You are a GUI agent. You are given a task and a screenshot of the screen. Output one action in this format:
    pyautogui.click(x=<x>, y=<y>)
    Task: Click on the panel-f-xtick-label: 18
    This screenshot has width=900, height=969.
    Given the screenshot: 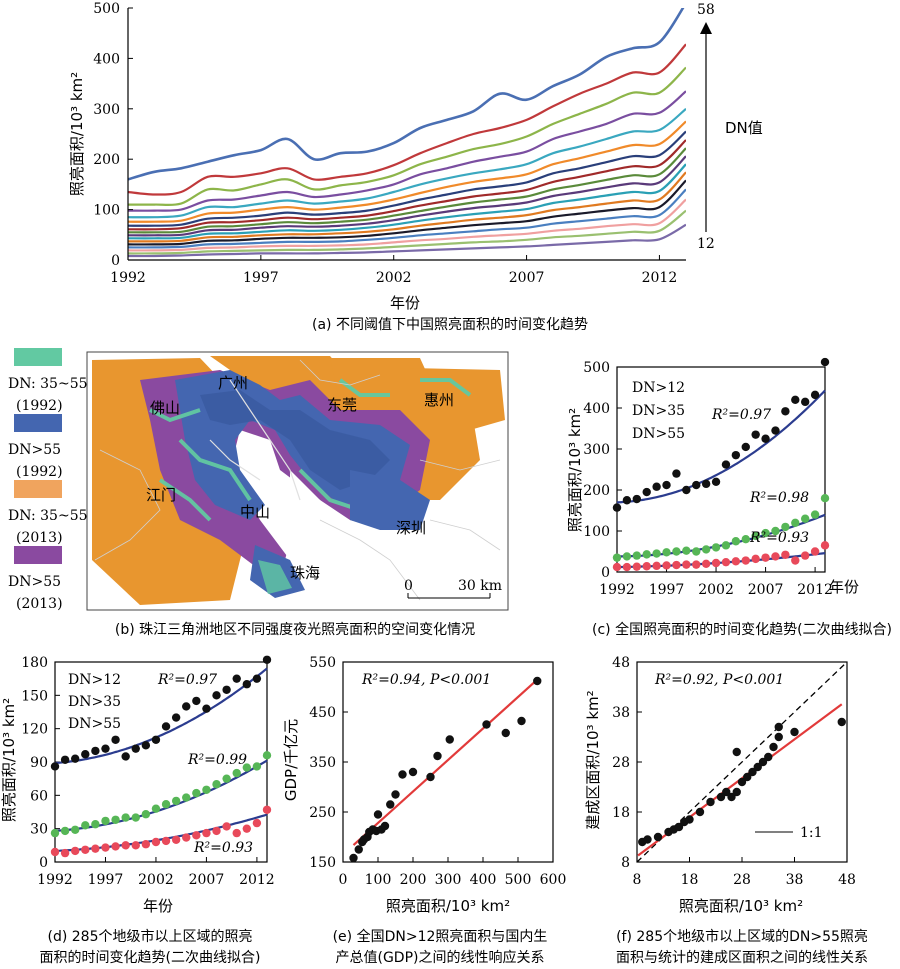 What is the action you would take?
    pyautogui.click(x=690, y=880)
    